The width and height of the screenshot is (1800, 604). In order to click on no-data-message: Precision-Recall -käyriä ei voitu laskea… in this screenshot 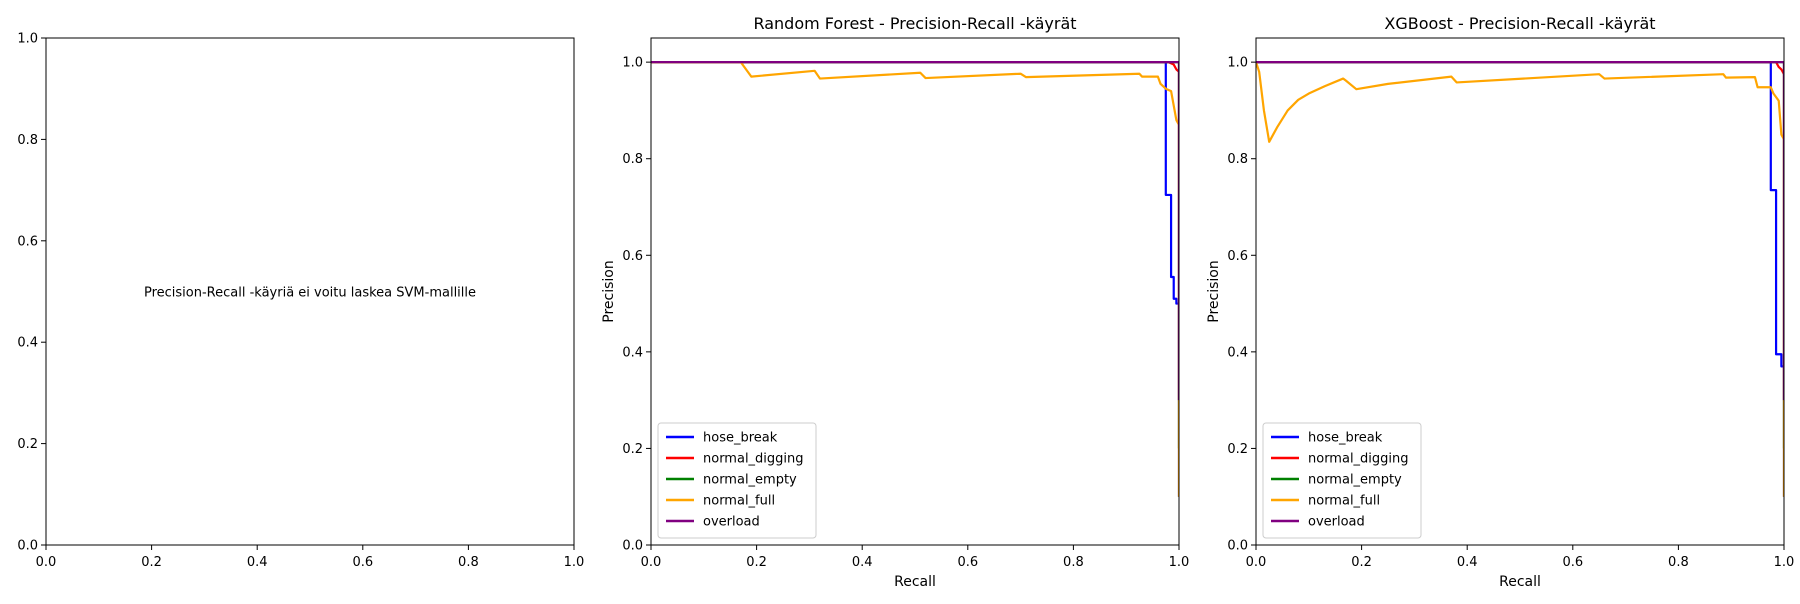, I will do `click(310, 293)`.